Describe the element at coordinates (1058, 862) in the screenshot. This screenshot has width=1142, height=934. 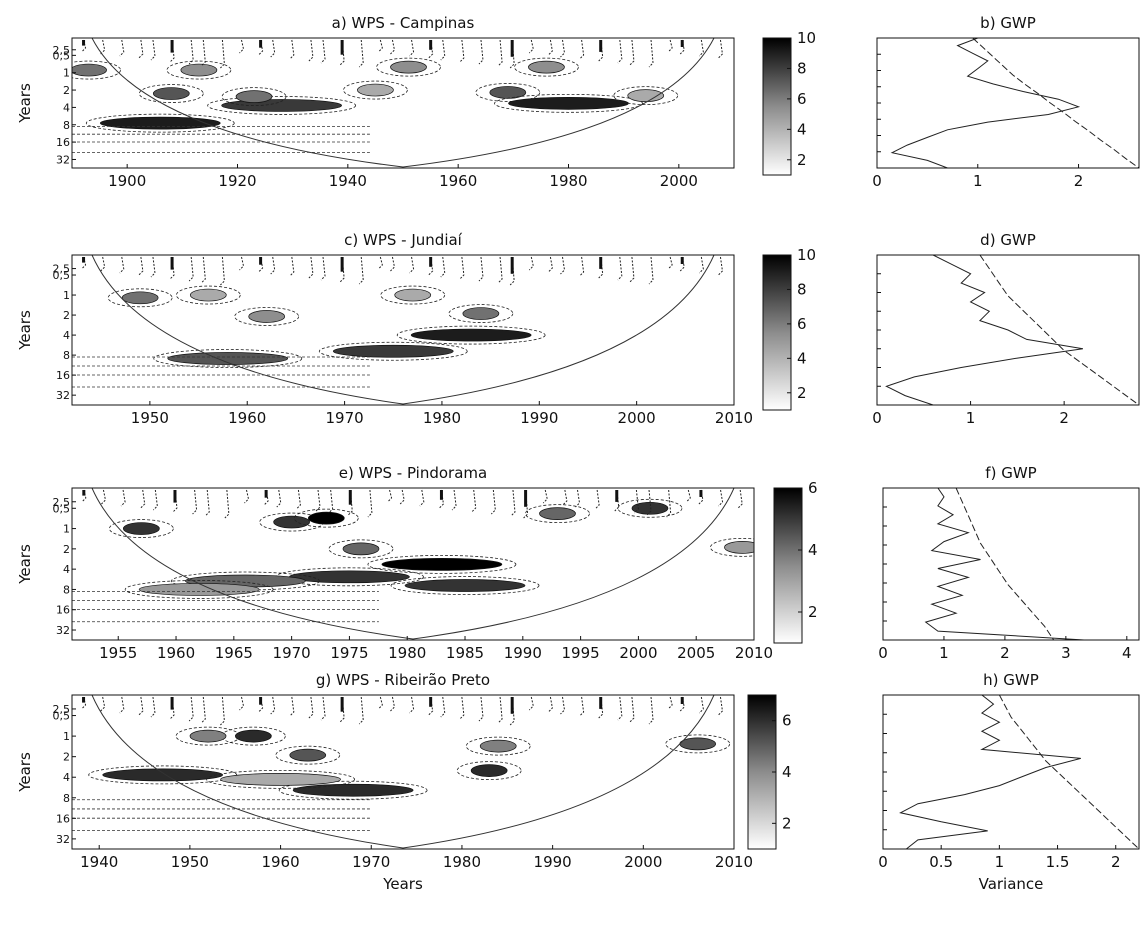
I see `x-tick-label: 1.5` at that location.